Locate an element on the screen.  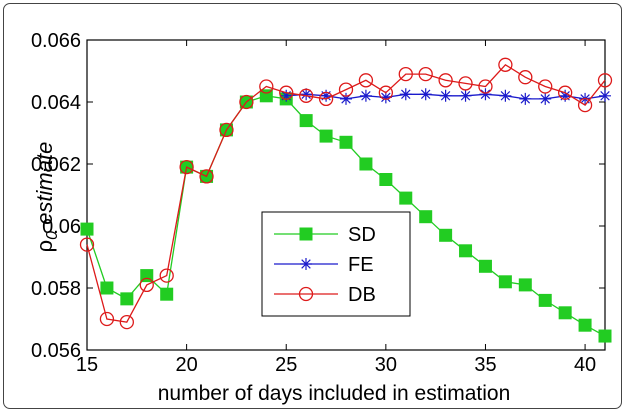
legend-item-sd: SD is located at coordinates (325, 235).